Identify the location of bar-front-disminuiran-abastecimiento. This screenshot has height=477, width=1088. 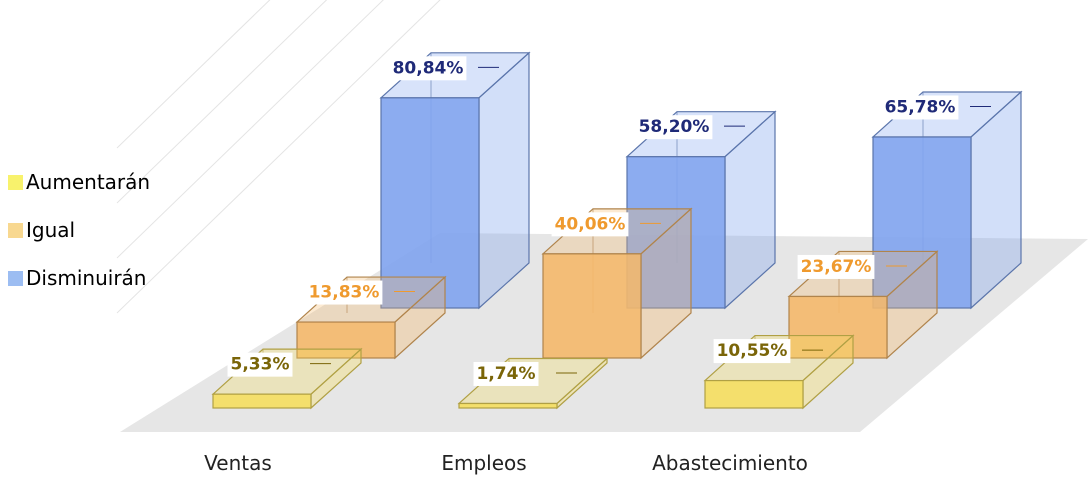
(922, 222).